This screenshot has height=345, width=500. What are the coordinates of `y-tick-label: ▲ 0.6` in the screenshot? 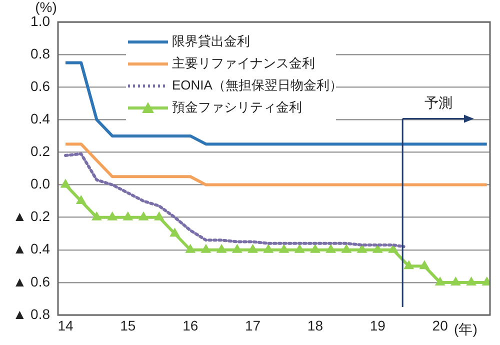 It's located at (31, 281).